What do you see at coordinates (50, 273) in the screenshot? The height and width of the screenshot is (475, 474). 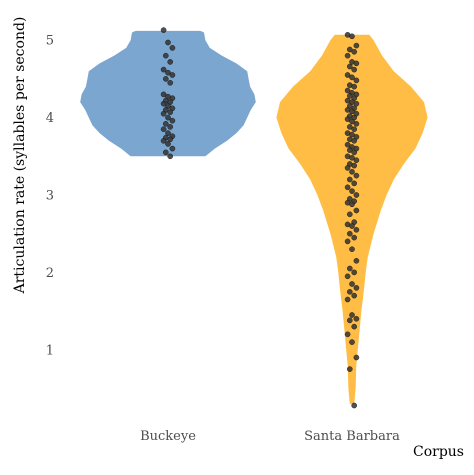 I see `y-tick-label: 2` at bounding box center [50, 273].